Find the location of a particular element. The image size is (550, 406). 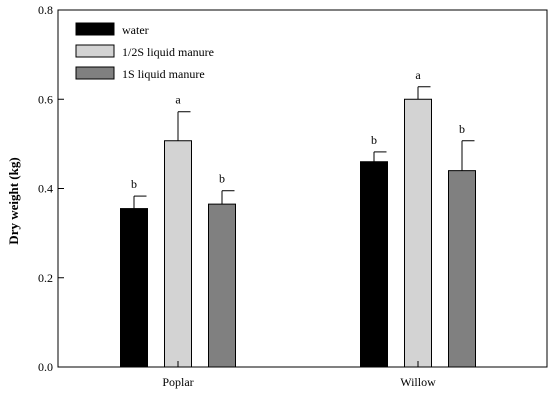

legend: water 1/2S liquid manure 1S liquid manure is located at coordinates (144, 51).